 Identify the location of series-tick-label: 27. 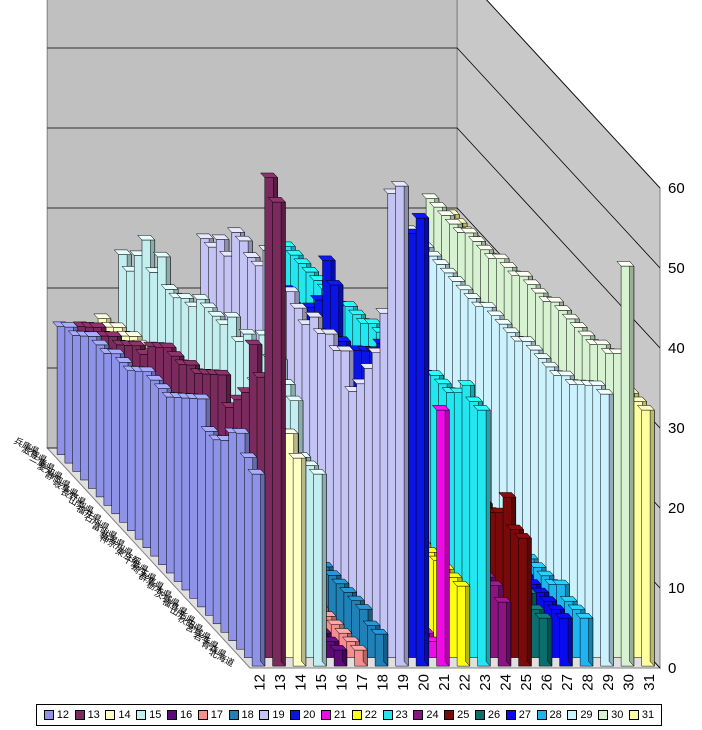
(567, 682).